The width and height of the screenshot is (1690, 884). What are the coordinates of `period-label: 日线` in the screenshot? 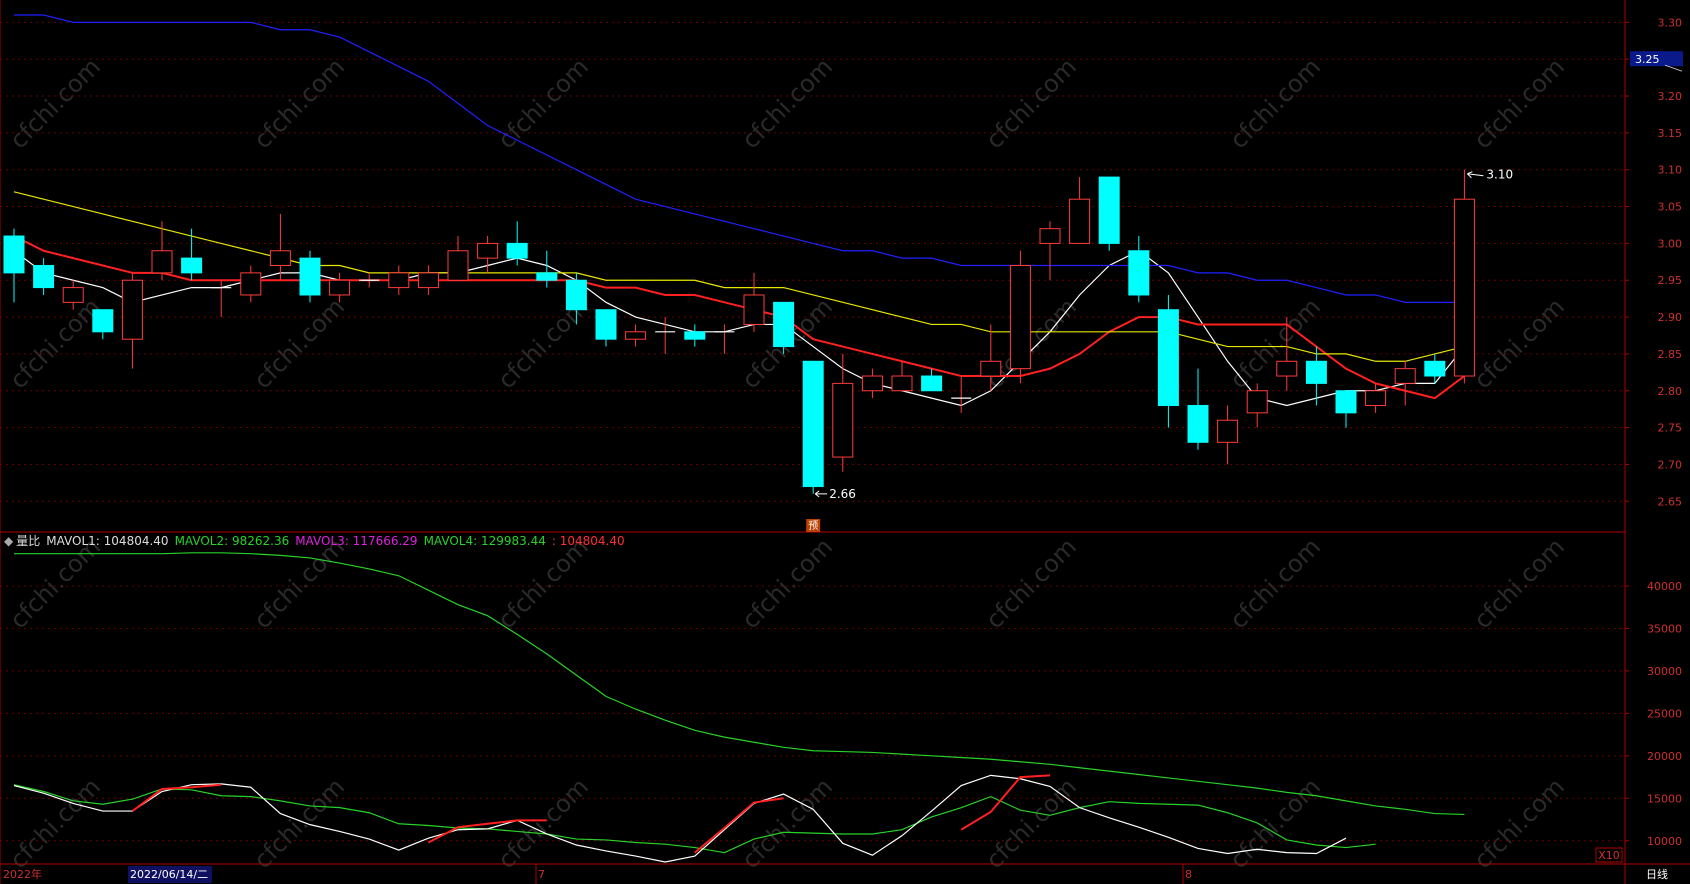 It's located at (1657, 874).